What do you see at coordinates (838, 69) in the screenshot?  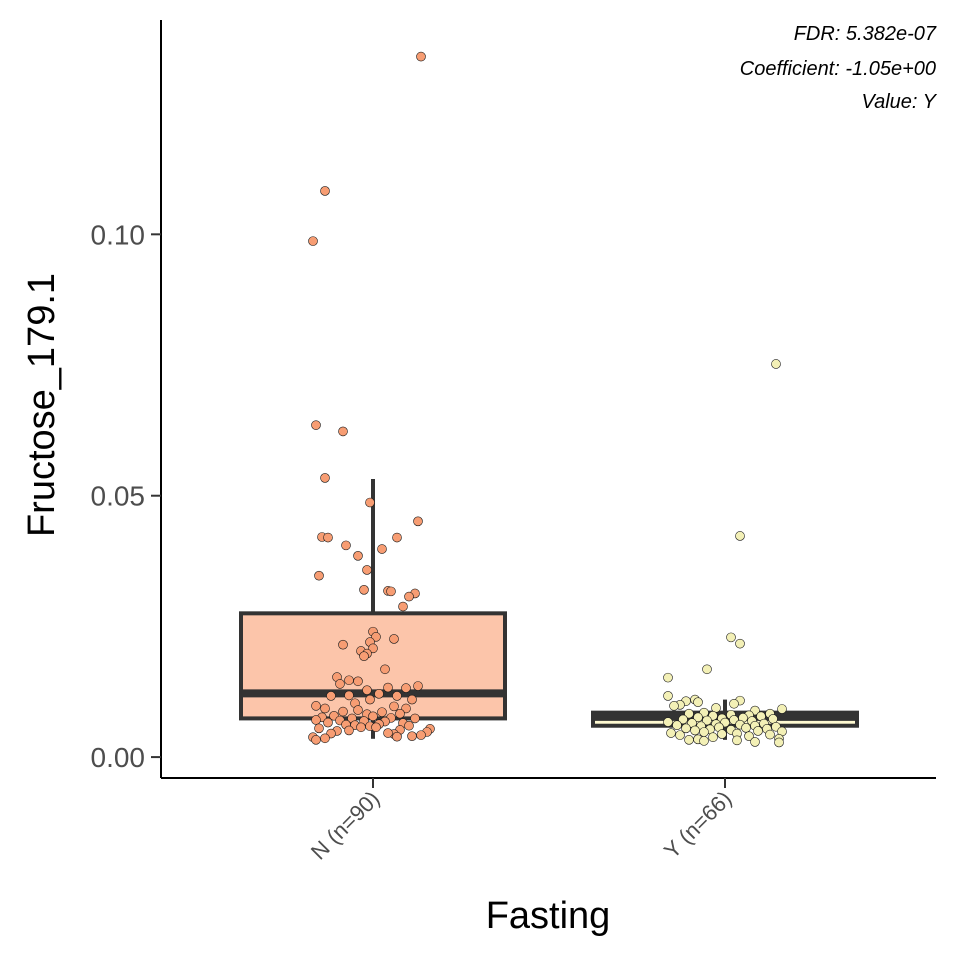 I see `annotation-coefficient: Coefficient: -1.05e+00` at bounding box center [838, 69].